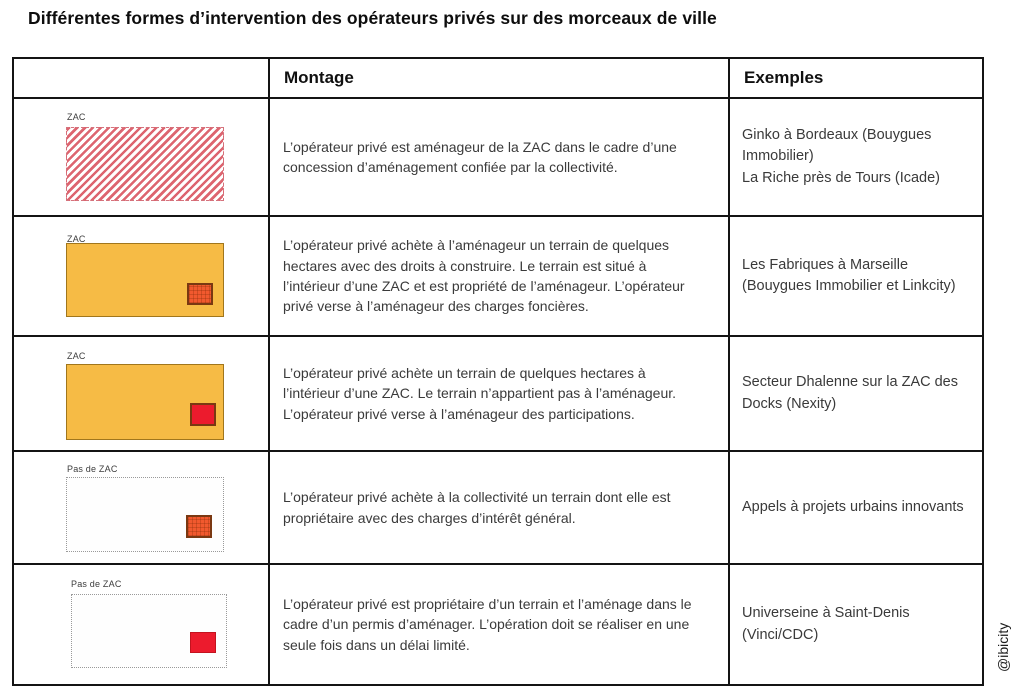 The width and height of the screenshot is (1024, 691). I want to click on exemples-cell-row4: Appels à projets urbains innovants, so click(856, 508).